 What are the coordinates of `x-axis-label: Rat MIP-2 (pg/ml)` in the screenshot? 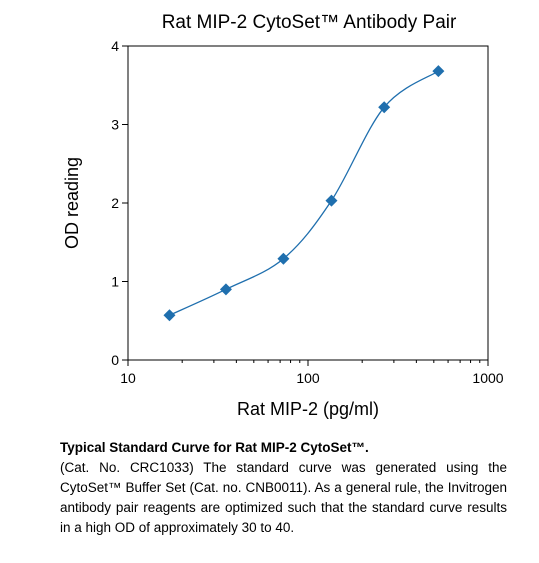 It's located at (308, 409).